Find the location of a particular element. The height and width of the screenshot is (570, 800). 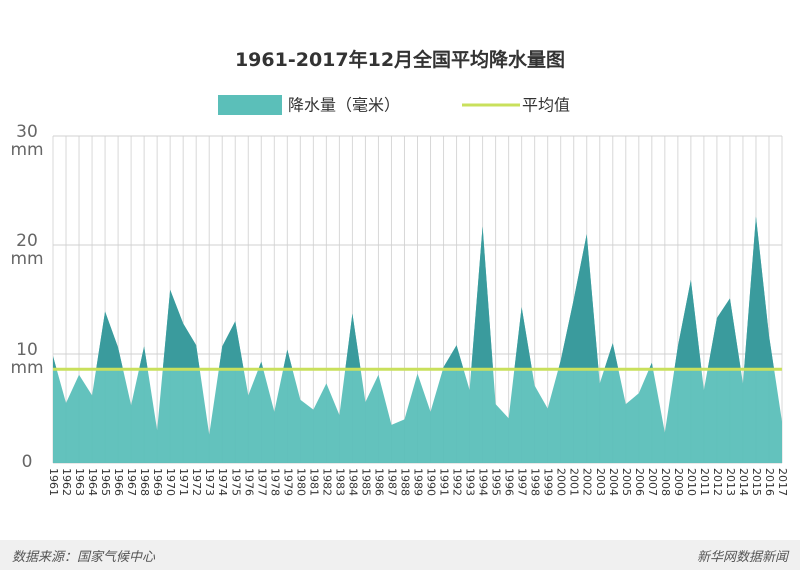

chart-title: 1961-2017年12月全国平均降水量图 is located at coordinates (400, 59).